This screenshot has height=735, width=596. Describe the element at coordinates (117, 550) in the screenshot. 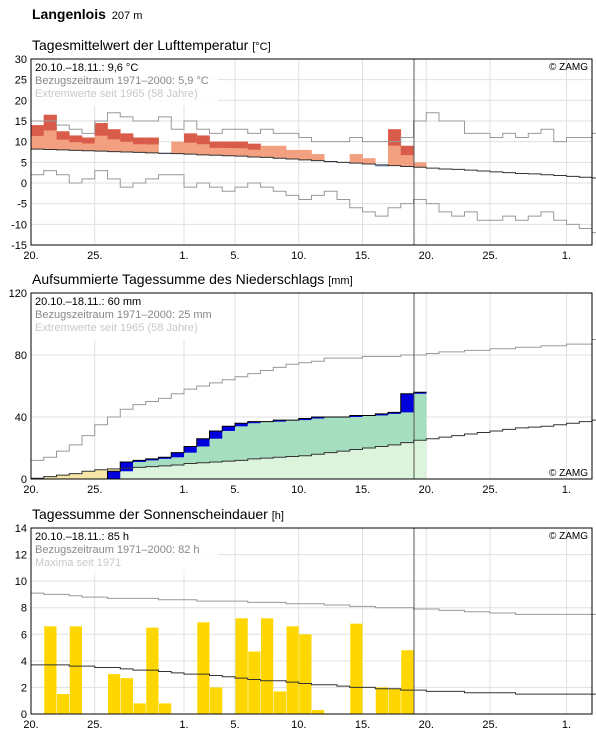

I see `info-reference-value: Bezugszeitraum 1971–2000: 82 h` at that location.